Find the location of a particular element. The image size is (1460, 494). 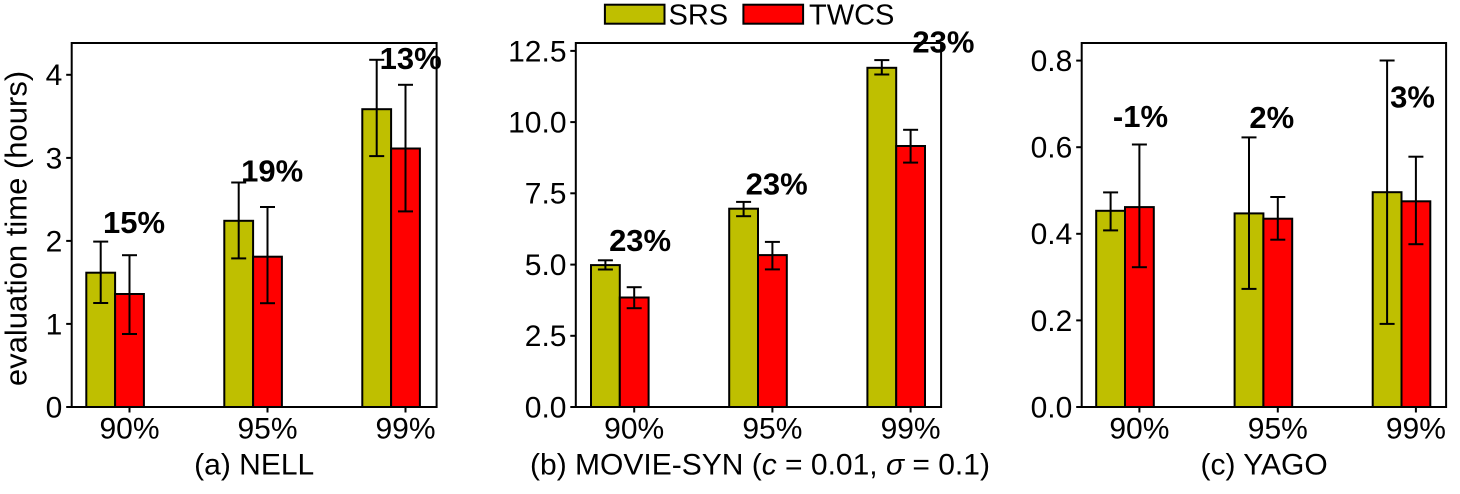

svg-text: TWCS is located at coordinates (851, 15).